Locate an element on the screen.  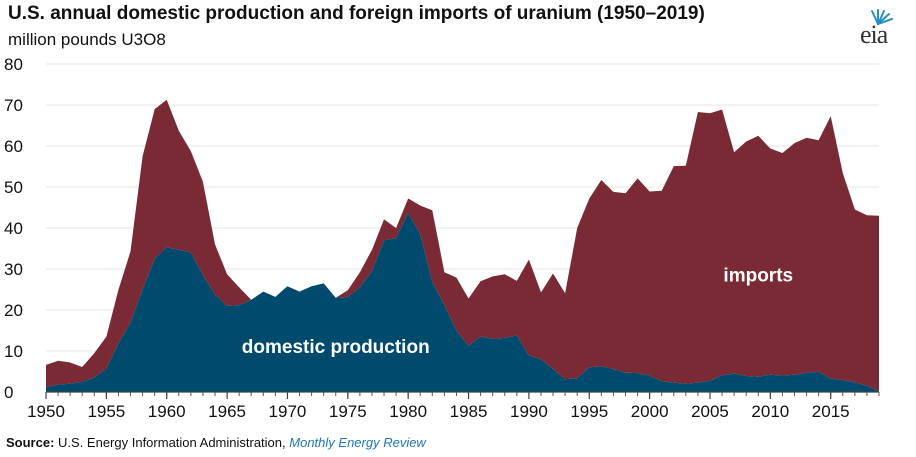
x-tick-label: 1970 is located at coordinates (288, 411).